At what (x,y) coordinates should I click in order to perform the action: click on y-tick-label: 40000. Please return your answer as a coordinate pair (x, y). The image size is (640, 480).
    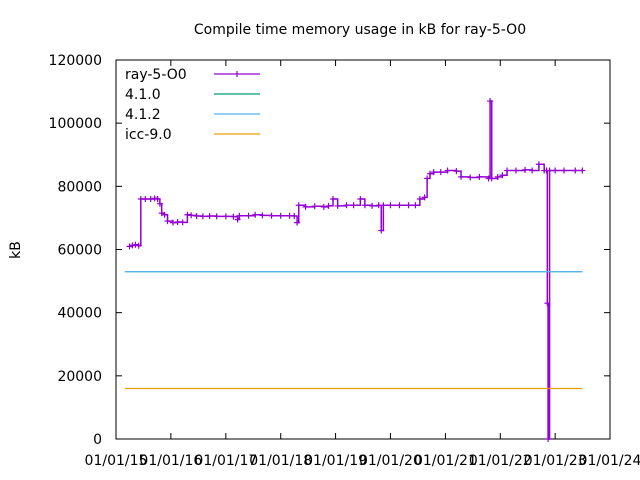
    Looking at the image, I should click on (79, 314).